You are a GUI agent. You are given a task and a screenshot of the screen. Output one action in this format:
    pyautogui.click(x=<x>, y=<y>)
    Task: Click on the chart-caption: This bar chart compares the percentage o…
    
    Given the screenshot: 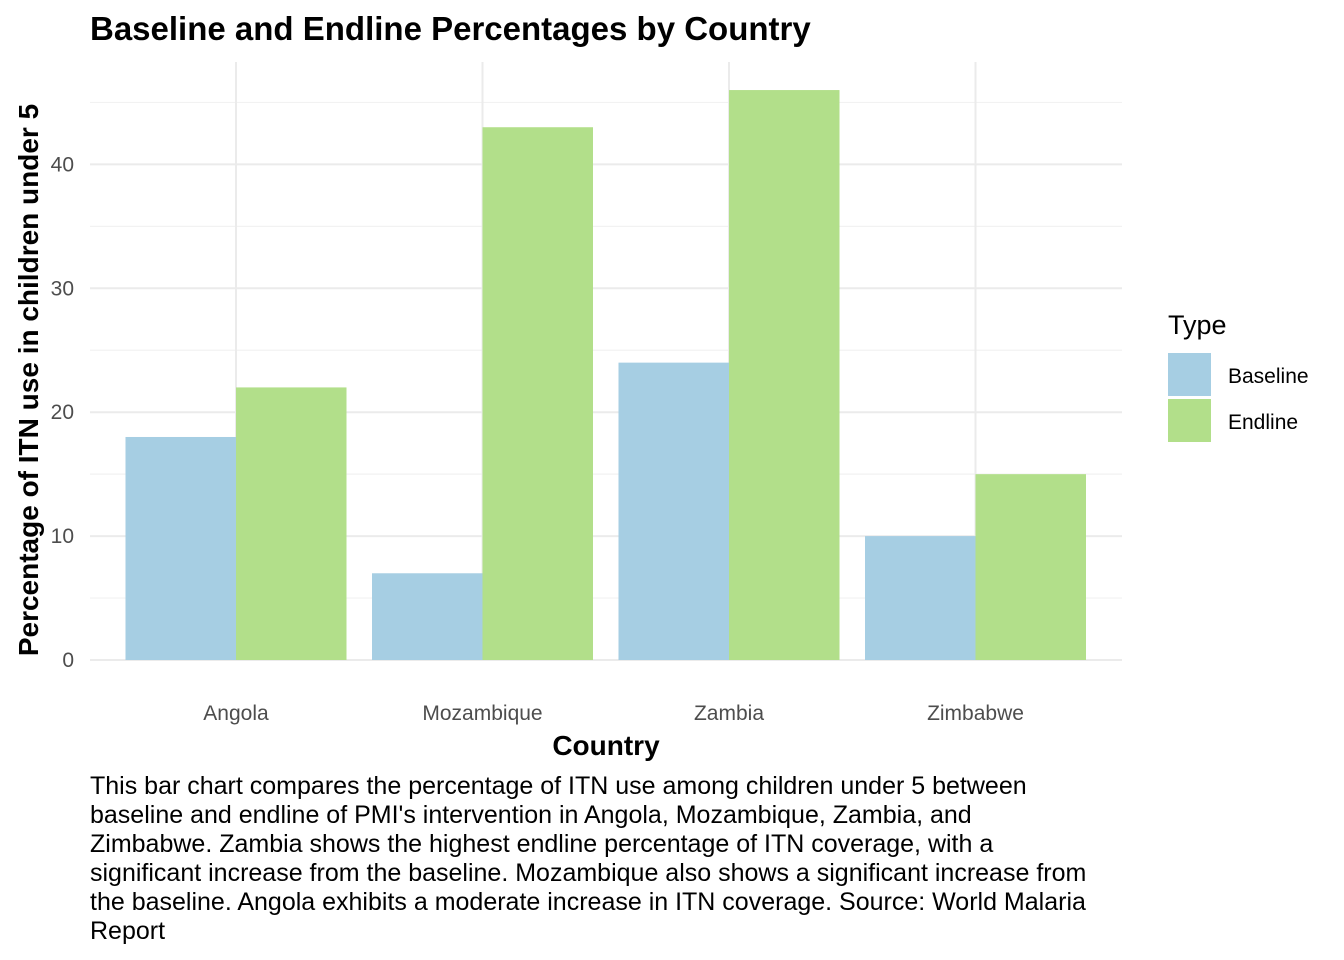 What is the action you would take?
    pyautogui.click(x=588, y=858)
    